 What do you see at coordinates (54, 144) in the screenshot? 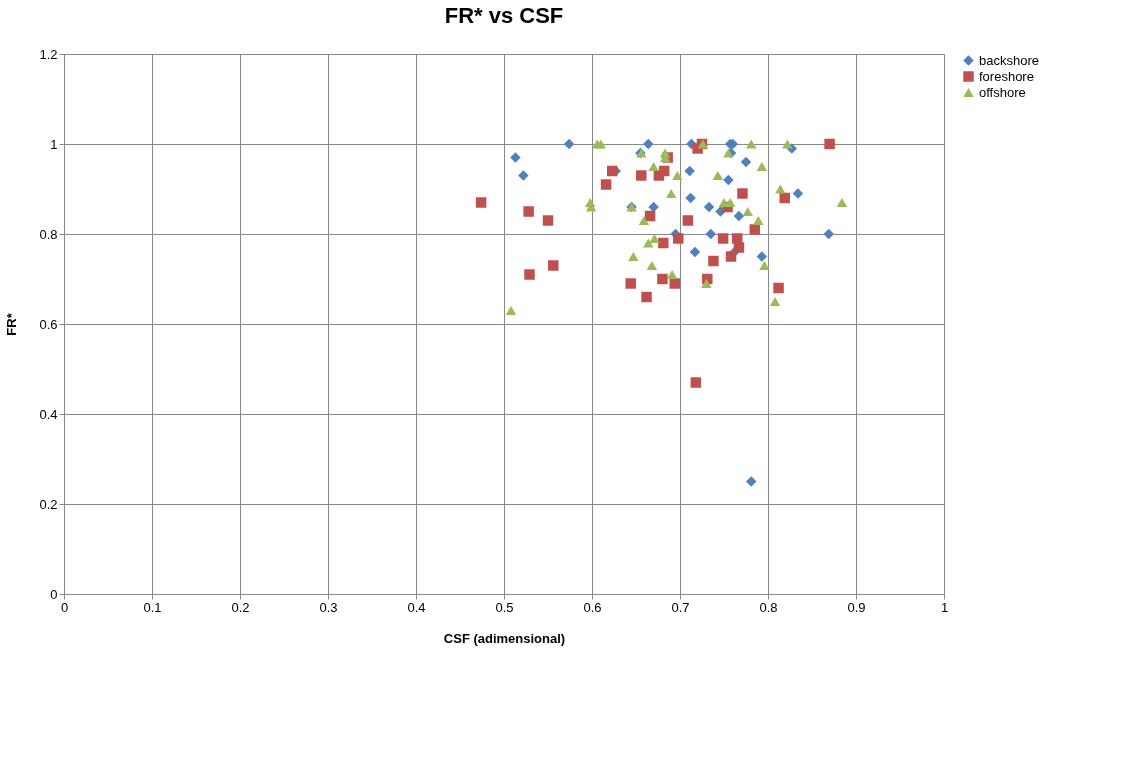
I see `y-tick-label: 1` at bounding box center [54, 144].